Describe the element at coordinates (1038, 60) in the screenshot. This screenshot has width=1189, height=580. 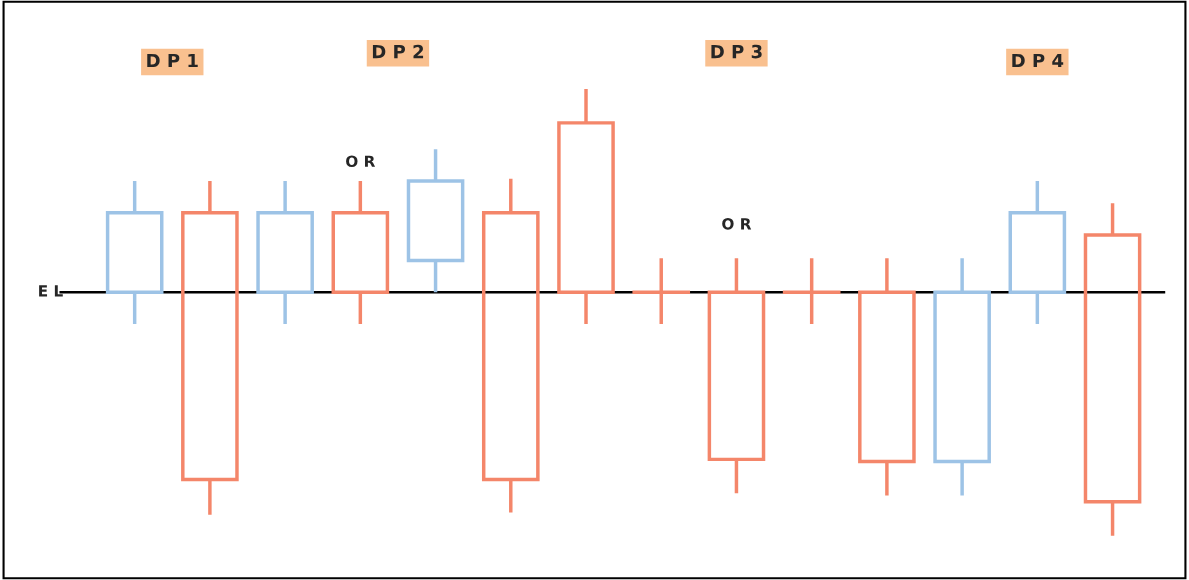
I see `text: D P 4` at that location.